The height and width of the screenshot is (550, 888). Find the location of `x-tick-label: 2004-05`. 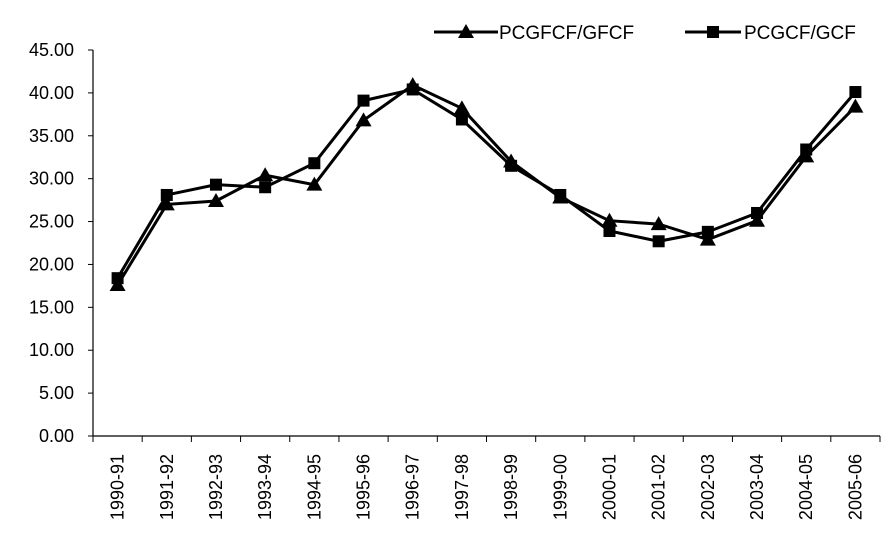

x-tick-label: 2004-05 is located at coordinates (806, 487).